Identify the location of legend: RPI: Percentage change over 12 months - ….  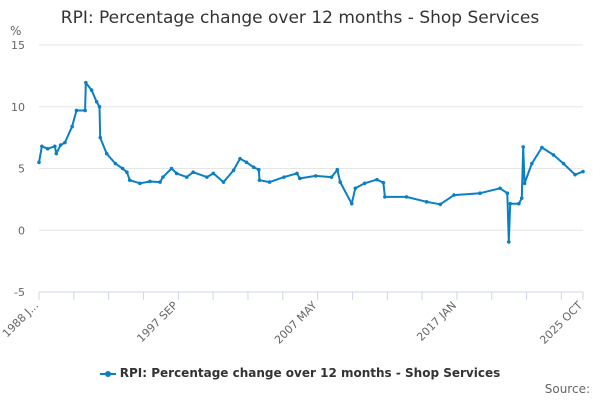
(300, 373).